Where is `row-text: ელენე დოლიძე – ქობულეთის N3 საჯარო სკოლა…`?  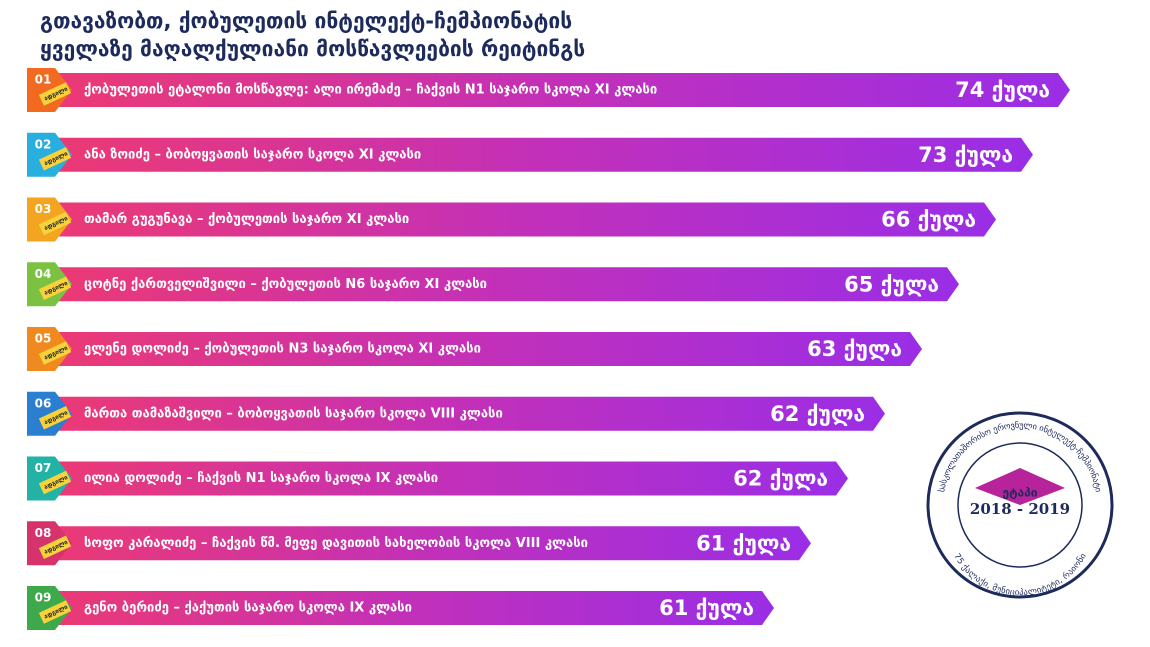 row-text: ელენე დოლიძე – ქობულეთის N3 საჯარო სკოლა… is located at coordinates (282, 349).